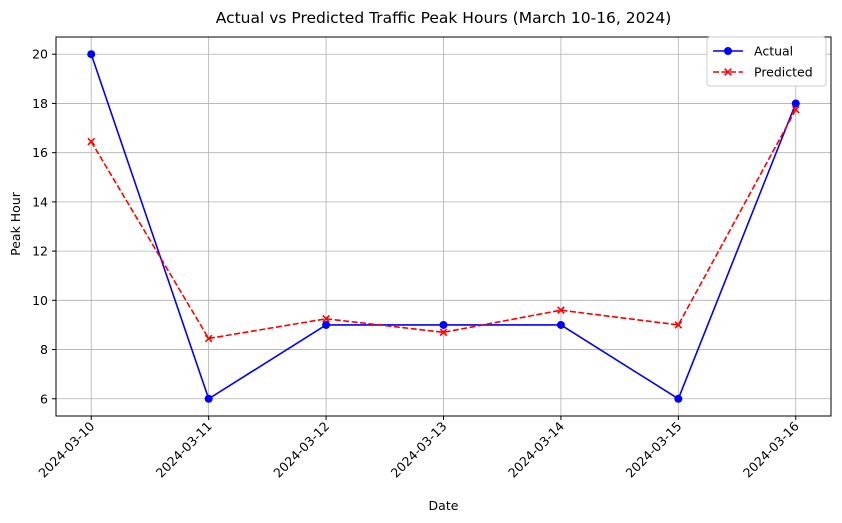 The width and height of the screenshot is (842, 523). What do you see at coordinates (773, 51) in the screenshot?
I see `legend-actual-label: Actual` at bounding box center [773, 51].